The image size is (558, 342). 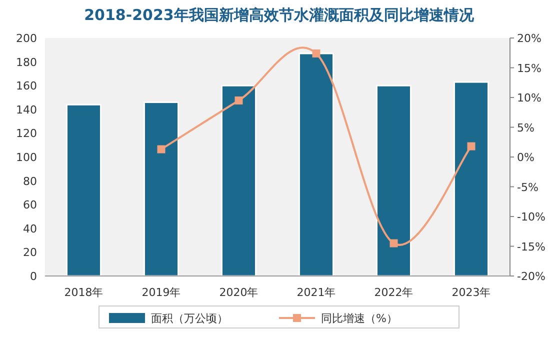 I want to click on y2-tick-label: -10%, so click(x=531, y=217).